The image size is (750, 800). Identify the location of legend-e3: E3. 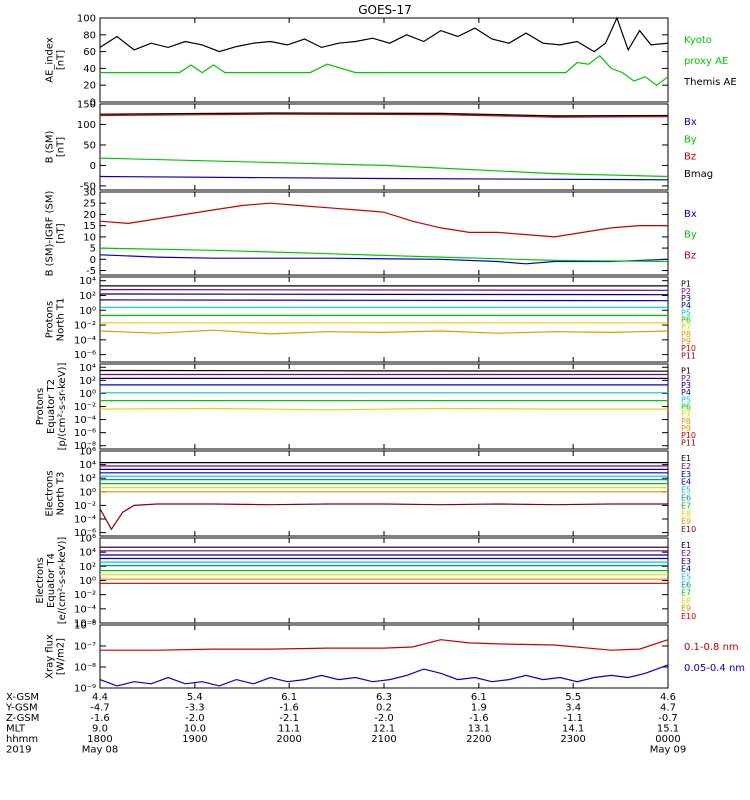
(686, 561).